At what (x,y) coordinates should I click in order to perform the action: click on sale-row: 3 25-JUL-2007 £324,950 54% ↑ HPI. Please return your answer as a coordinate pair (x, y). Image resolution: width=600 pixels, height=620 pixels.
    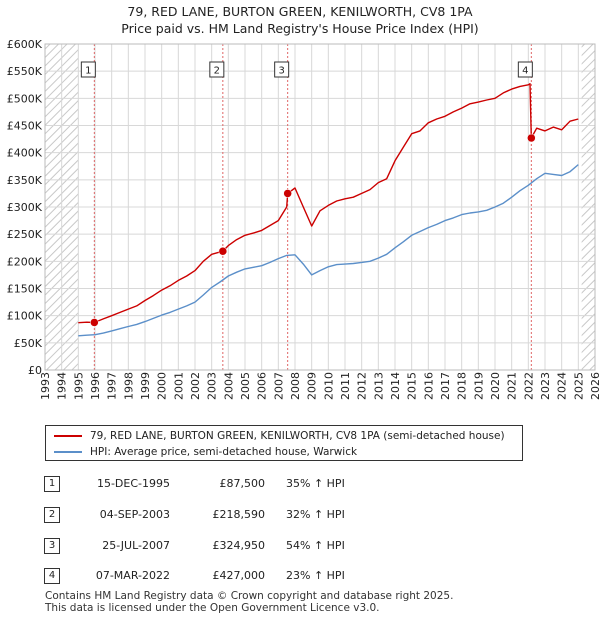
    Looking at the image, I should click on (300, 546).